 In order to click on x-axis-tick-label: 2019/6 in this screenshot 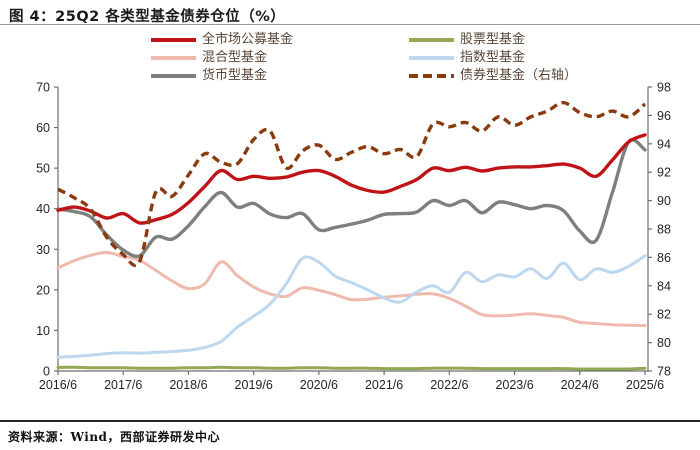, I will do `click(254, 385)`.